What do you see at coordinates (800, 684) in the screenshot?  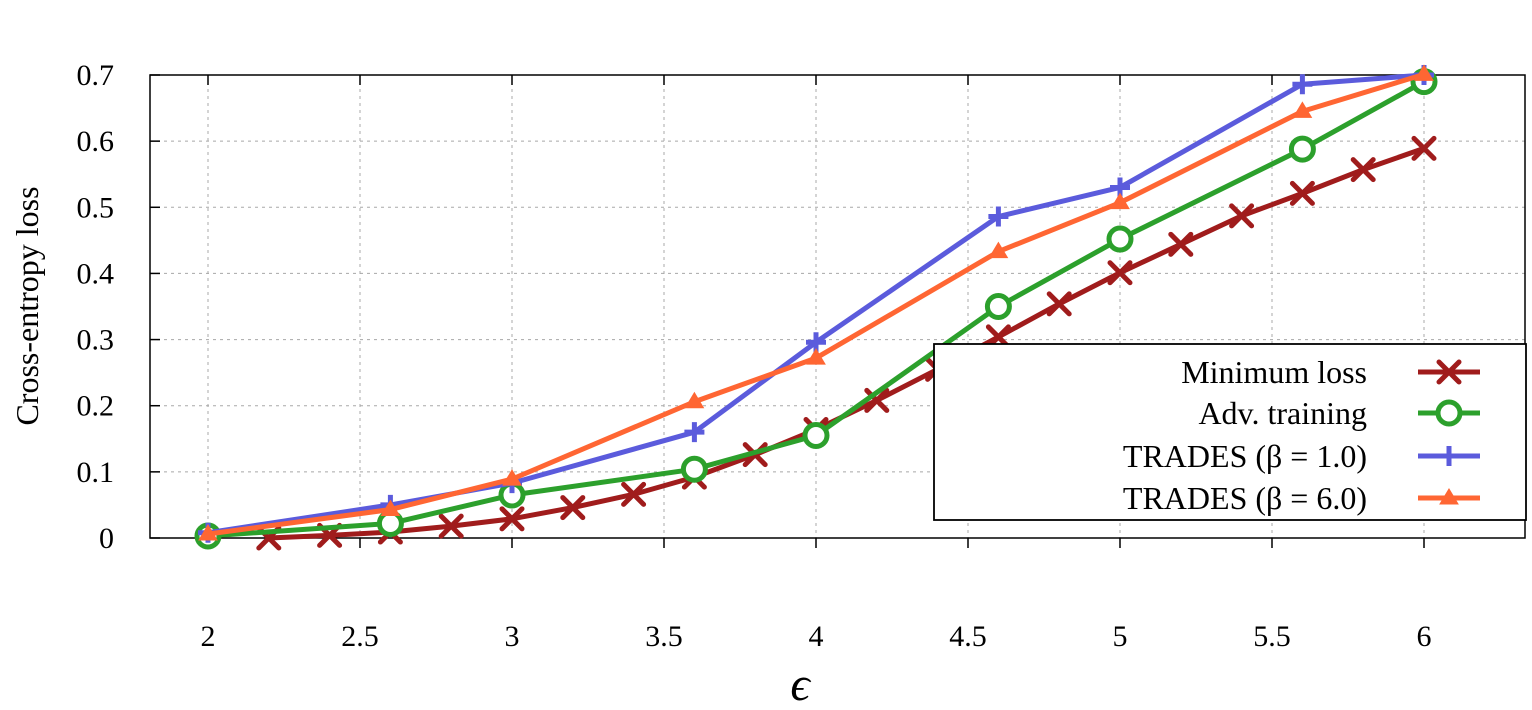 I see `x-axis-title: ϵ` at bounding box center [800, 684].